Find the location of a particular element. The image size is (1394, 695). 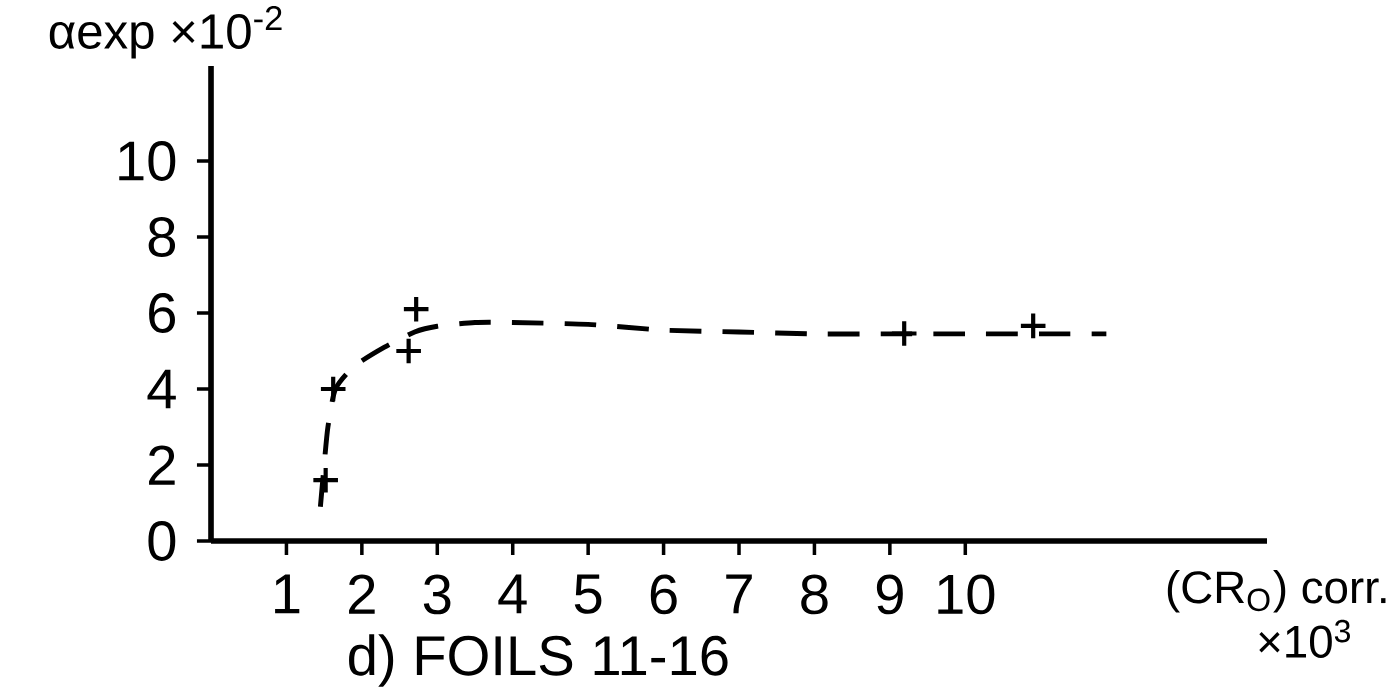

y-axis-title: αexp ×10$^{-2}$ is located at coordinates (165, 32).